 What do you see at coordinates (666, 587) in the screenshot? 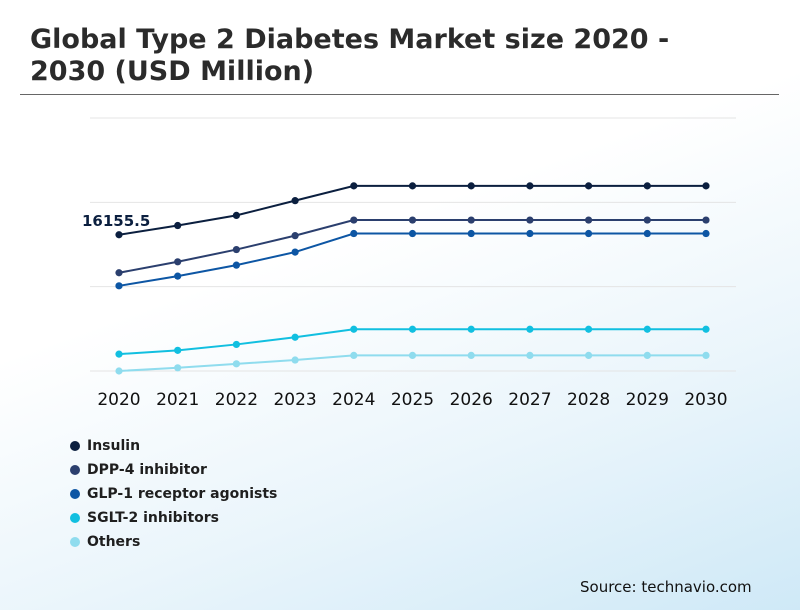
I see `source-credit: Source: technavio.com` at bounding box center [666, 587].